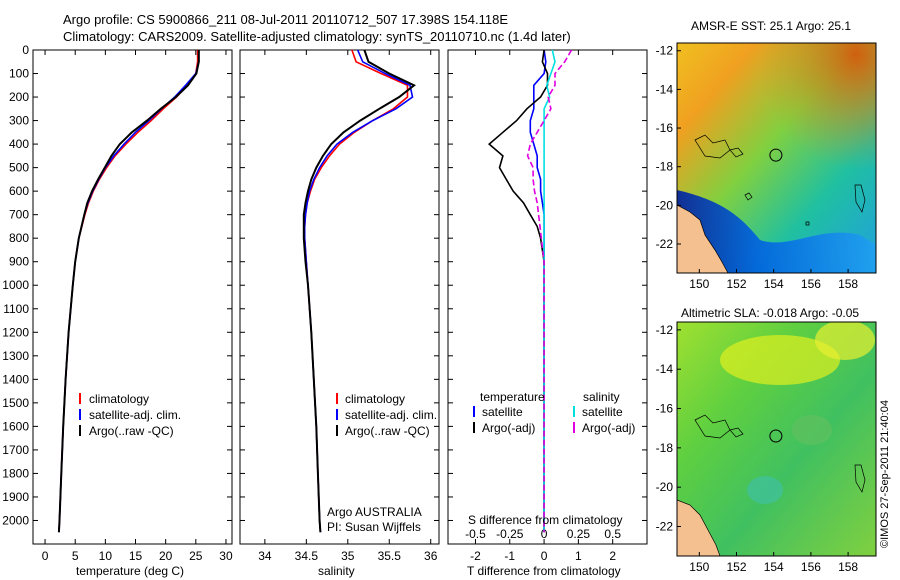 The height and width of the screenshot is (580, 900). Describe the element at coordinates (770, 313) in the screenshot. I see `sla-map-title: Altimetric SLA: -0.018 Argo: -0.05` at that location.